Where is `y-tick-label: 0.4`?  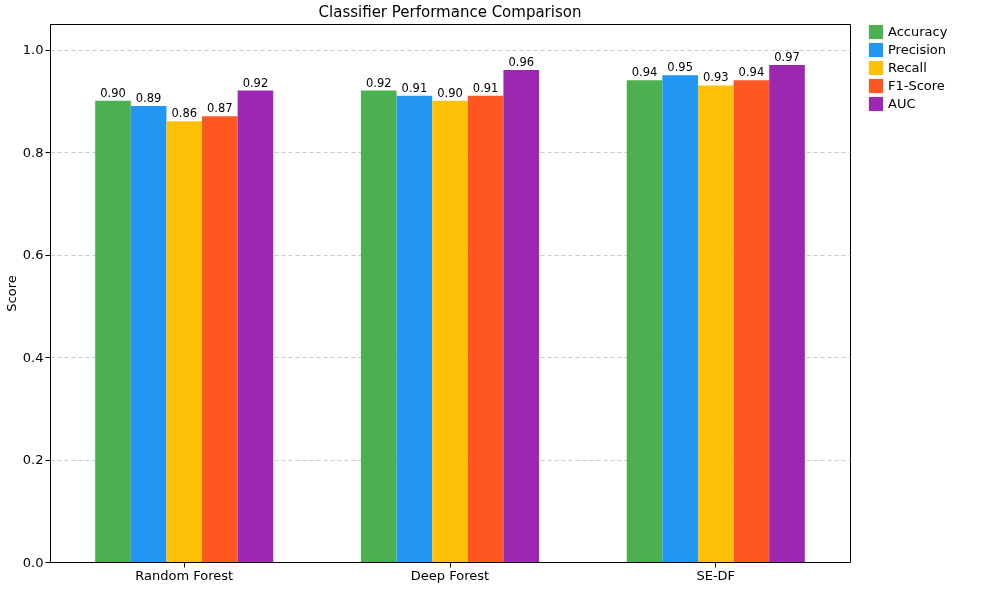 y-tick-label: 0.4 is located at coordinates (33, 357).